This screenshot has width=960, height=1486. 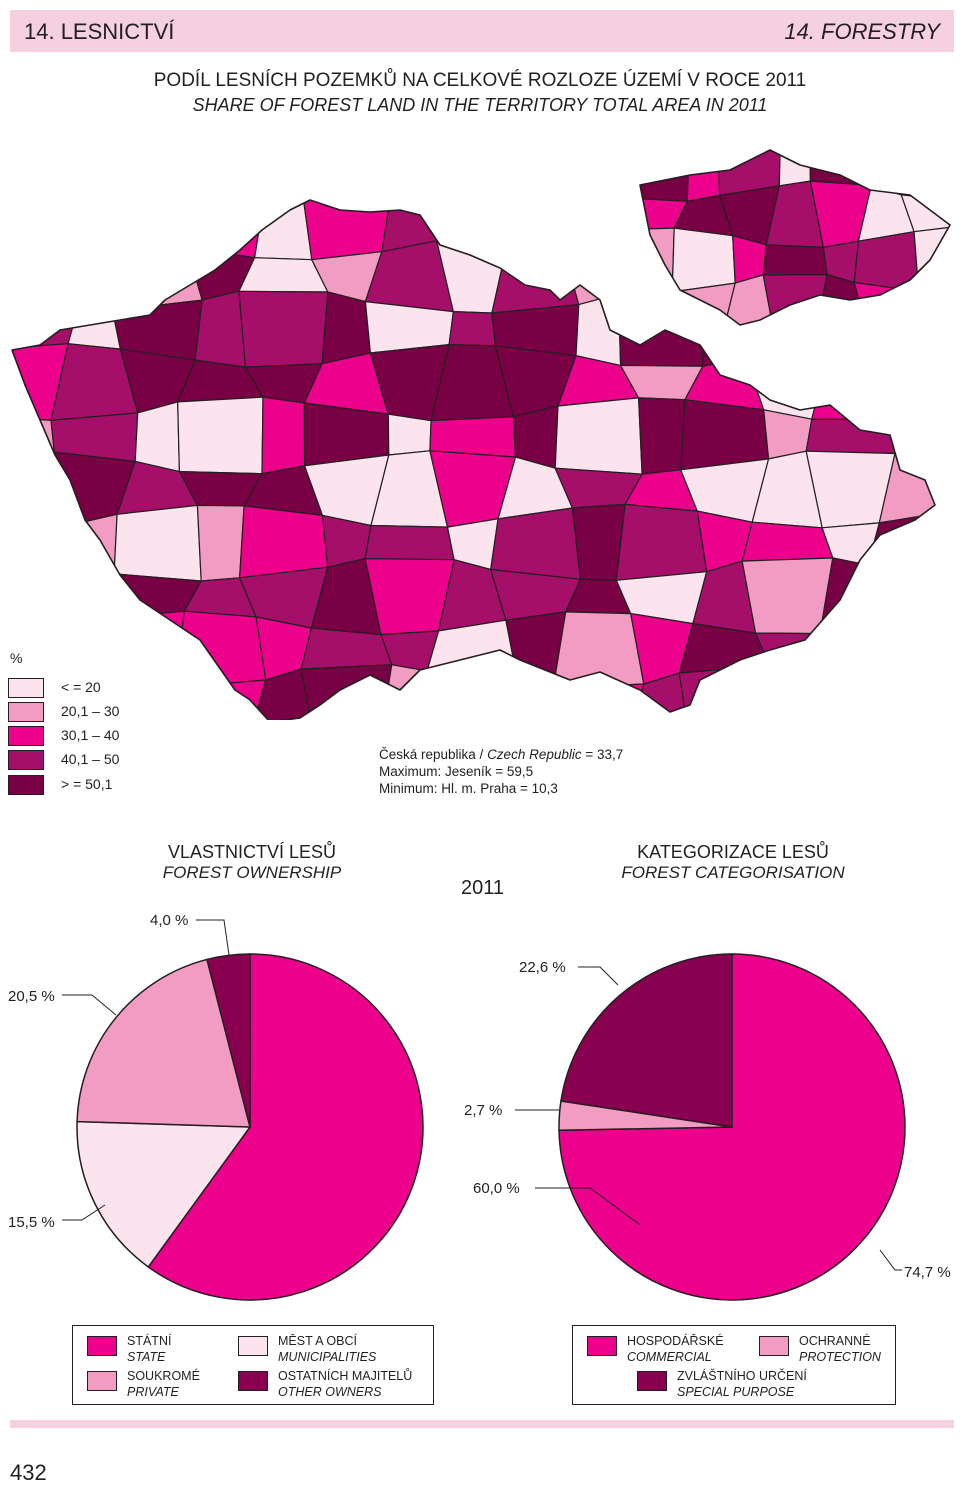 What do you see at coordinates (28, 1472) in the screenshot?
I see `page-number: 432` at bounding box center [28, 1472].